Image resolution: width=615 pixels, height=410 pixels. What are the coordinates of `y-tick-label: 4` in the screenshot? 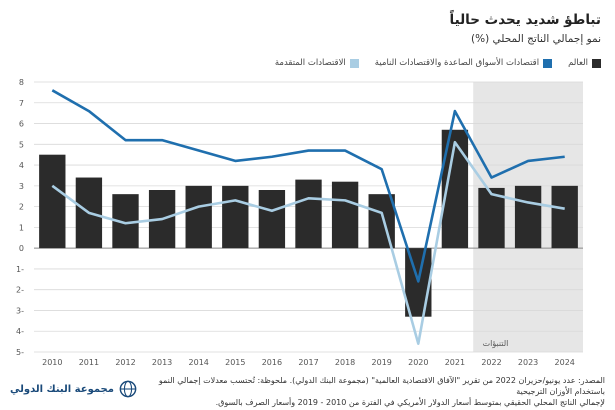 It's located at (21, 165).